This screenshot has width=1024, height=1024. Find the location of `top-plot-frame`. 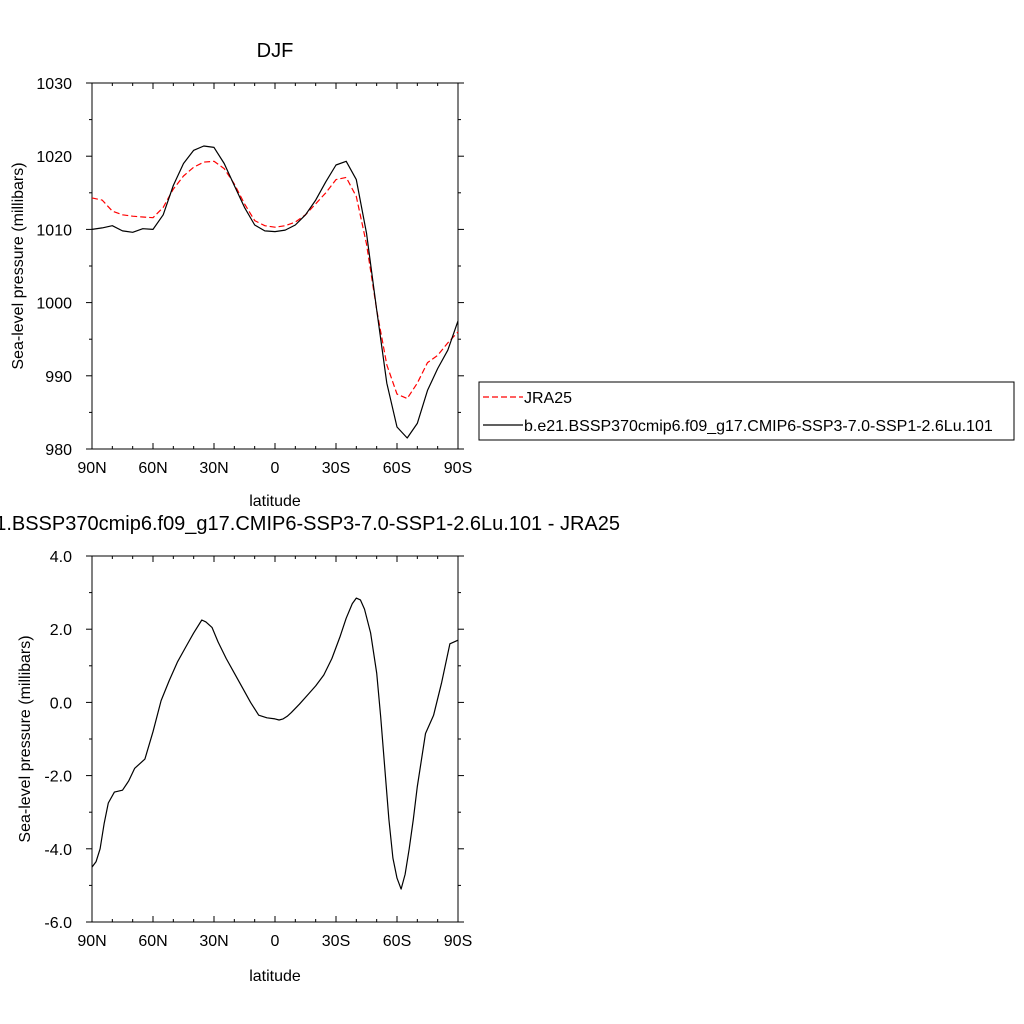

top-plot-frame is located at coordinates (275, 266).